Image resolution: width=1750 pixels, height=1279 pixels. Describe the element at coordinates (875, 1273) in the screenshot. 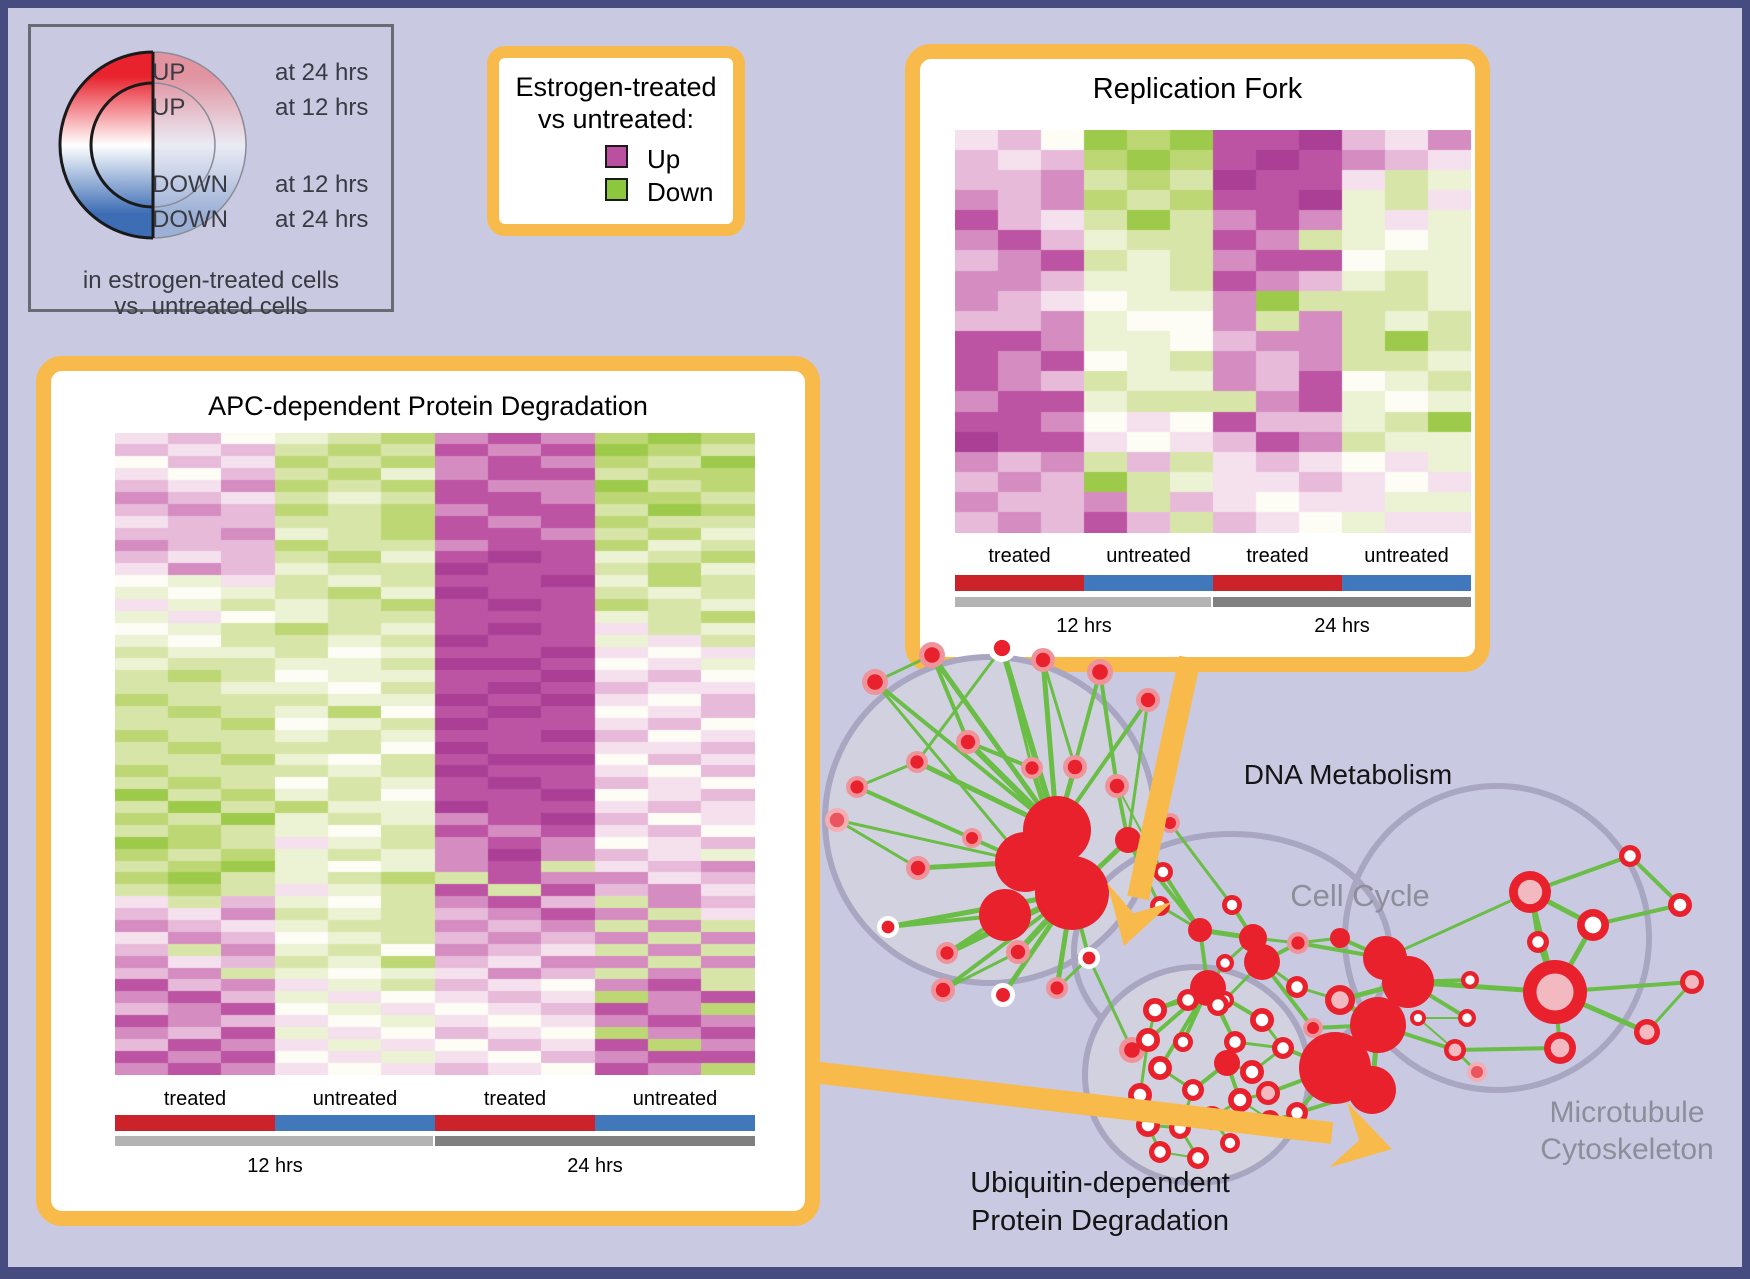

I see `figure-frame-bottom` at that location.